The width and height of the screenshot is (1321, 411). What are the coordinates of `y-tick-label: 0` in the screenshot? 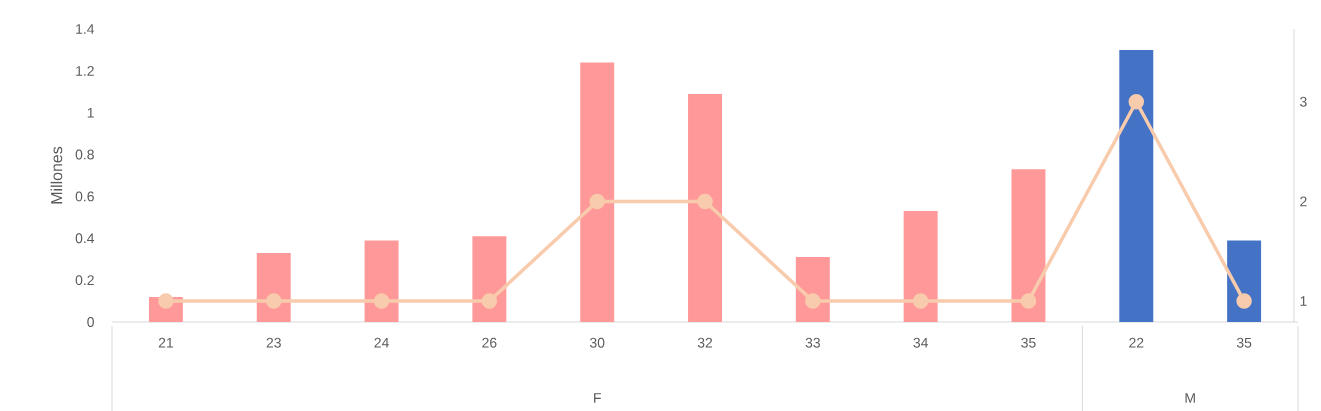 It's located at (90, 322).